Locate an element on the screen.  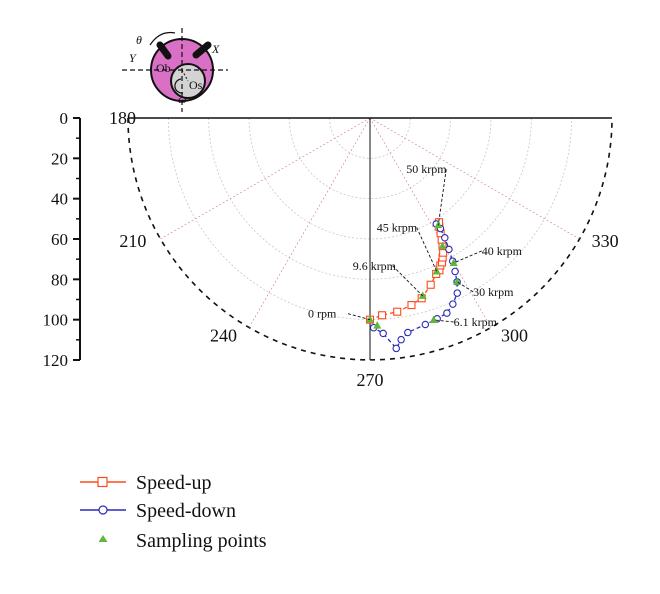
omega-arrow-icon is located at coordinates (179, 86).